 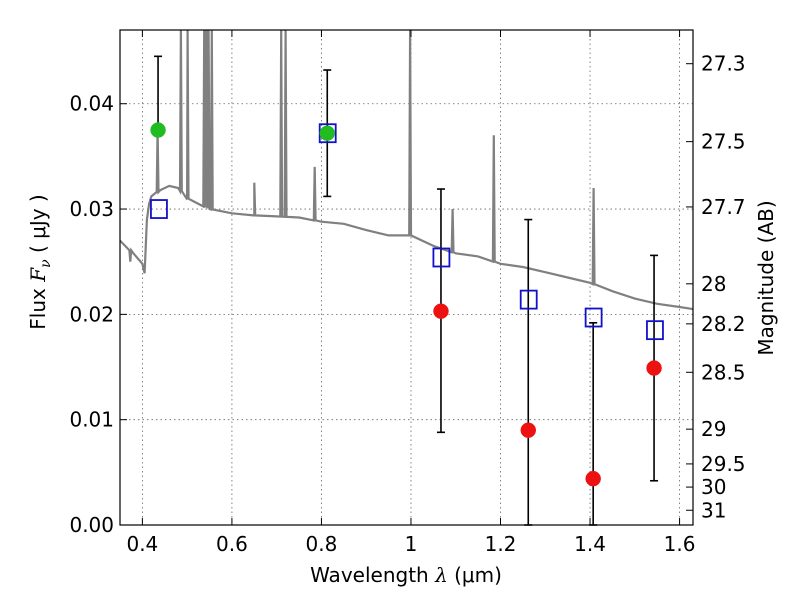 I want to click on y2-tick-label: 29, so click(x=713, y=429).